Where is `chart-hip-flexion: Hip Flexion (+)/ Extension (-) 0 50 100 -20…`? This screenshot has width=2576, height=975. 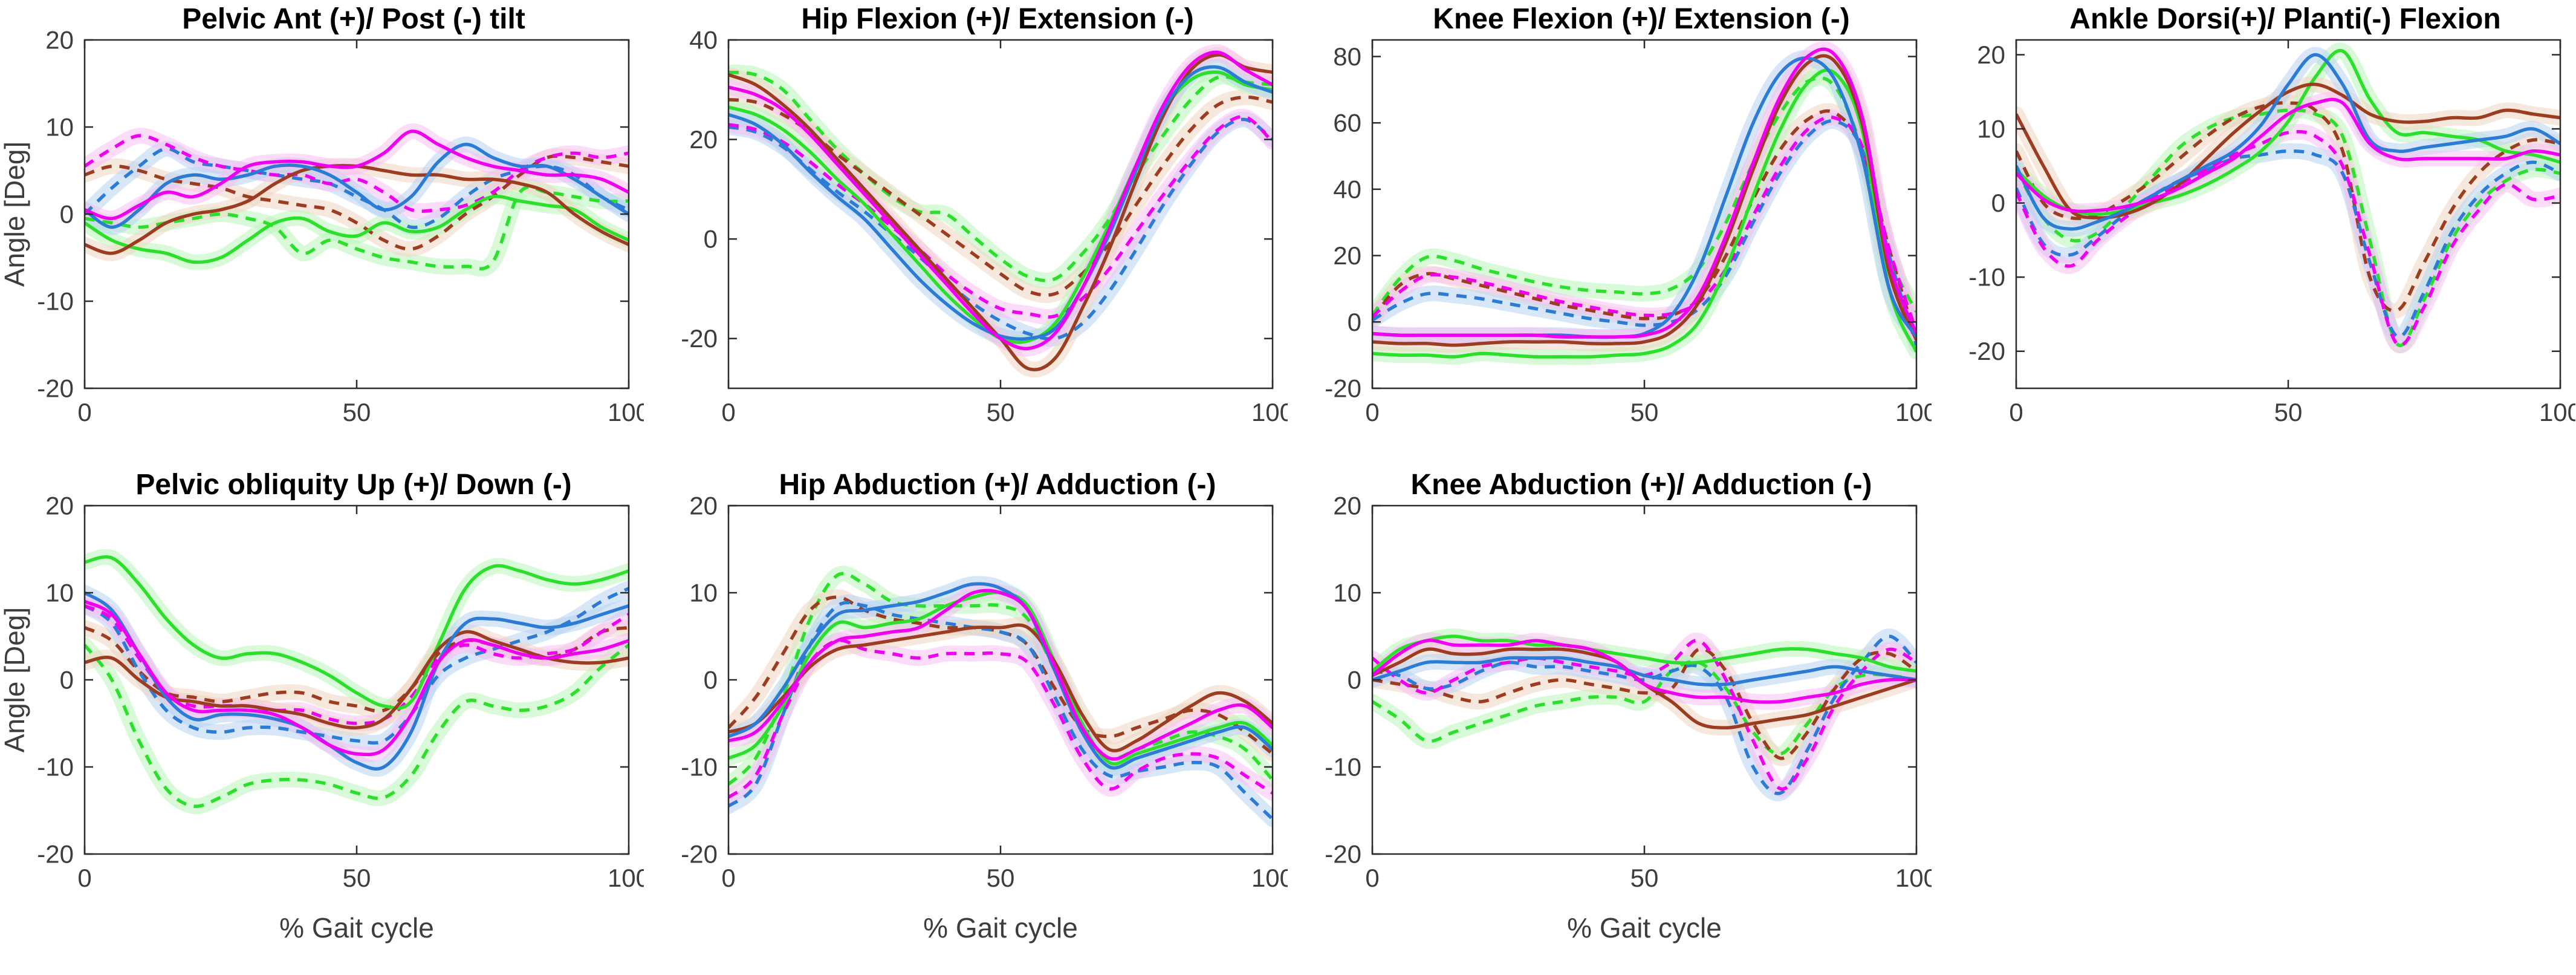 chart-hip-flexion: Hip Flexion (+)/ Extension (-) 0 50 100 -20… is located at coordinates (966, 233).